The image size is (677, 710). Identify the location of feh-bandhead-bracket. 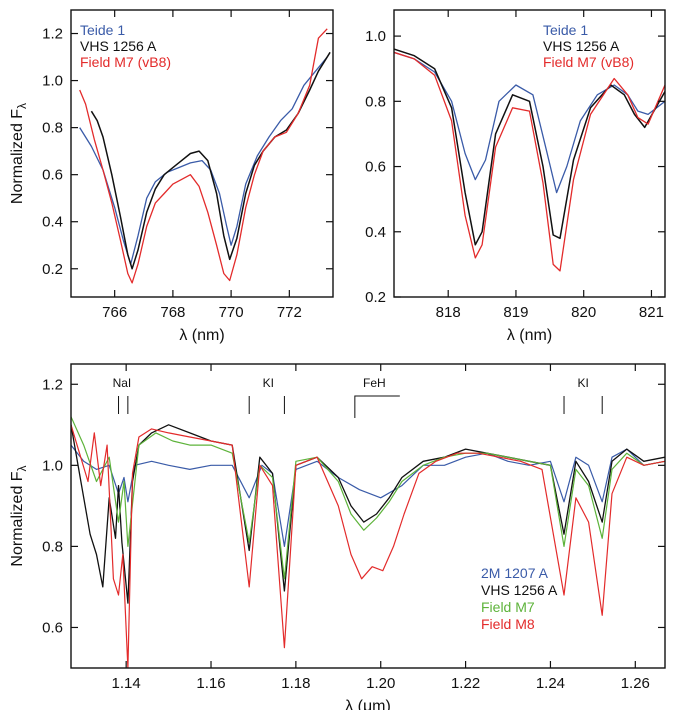
(377, 406).